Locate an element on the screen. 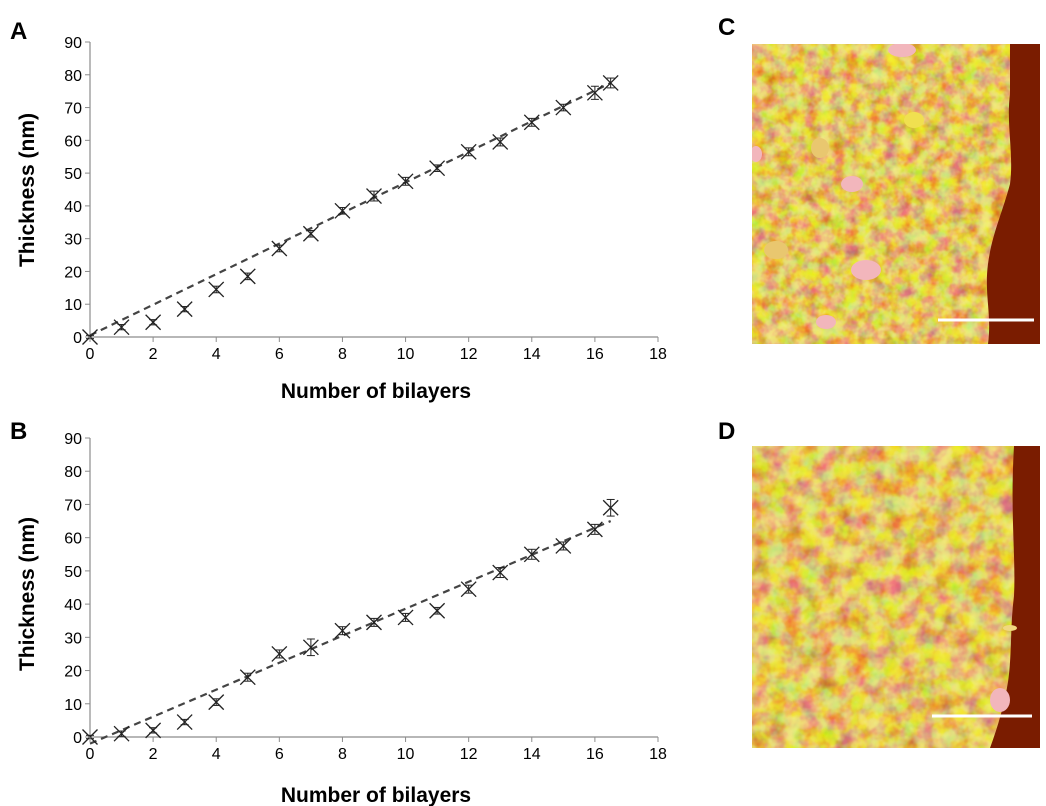 The width and height of the screenshot is (1046, 806). chart-b-xtick-label: 6 is located at coordinates (279, 754).